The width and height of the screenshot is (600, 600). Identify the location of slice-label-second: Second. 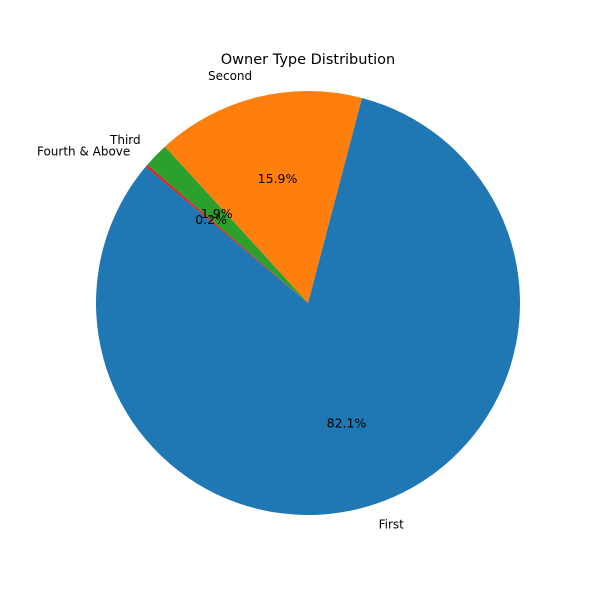
(230, 76).